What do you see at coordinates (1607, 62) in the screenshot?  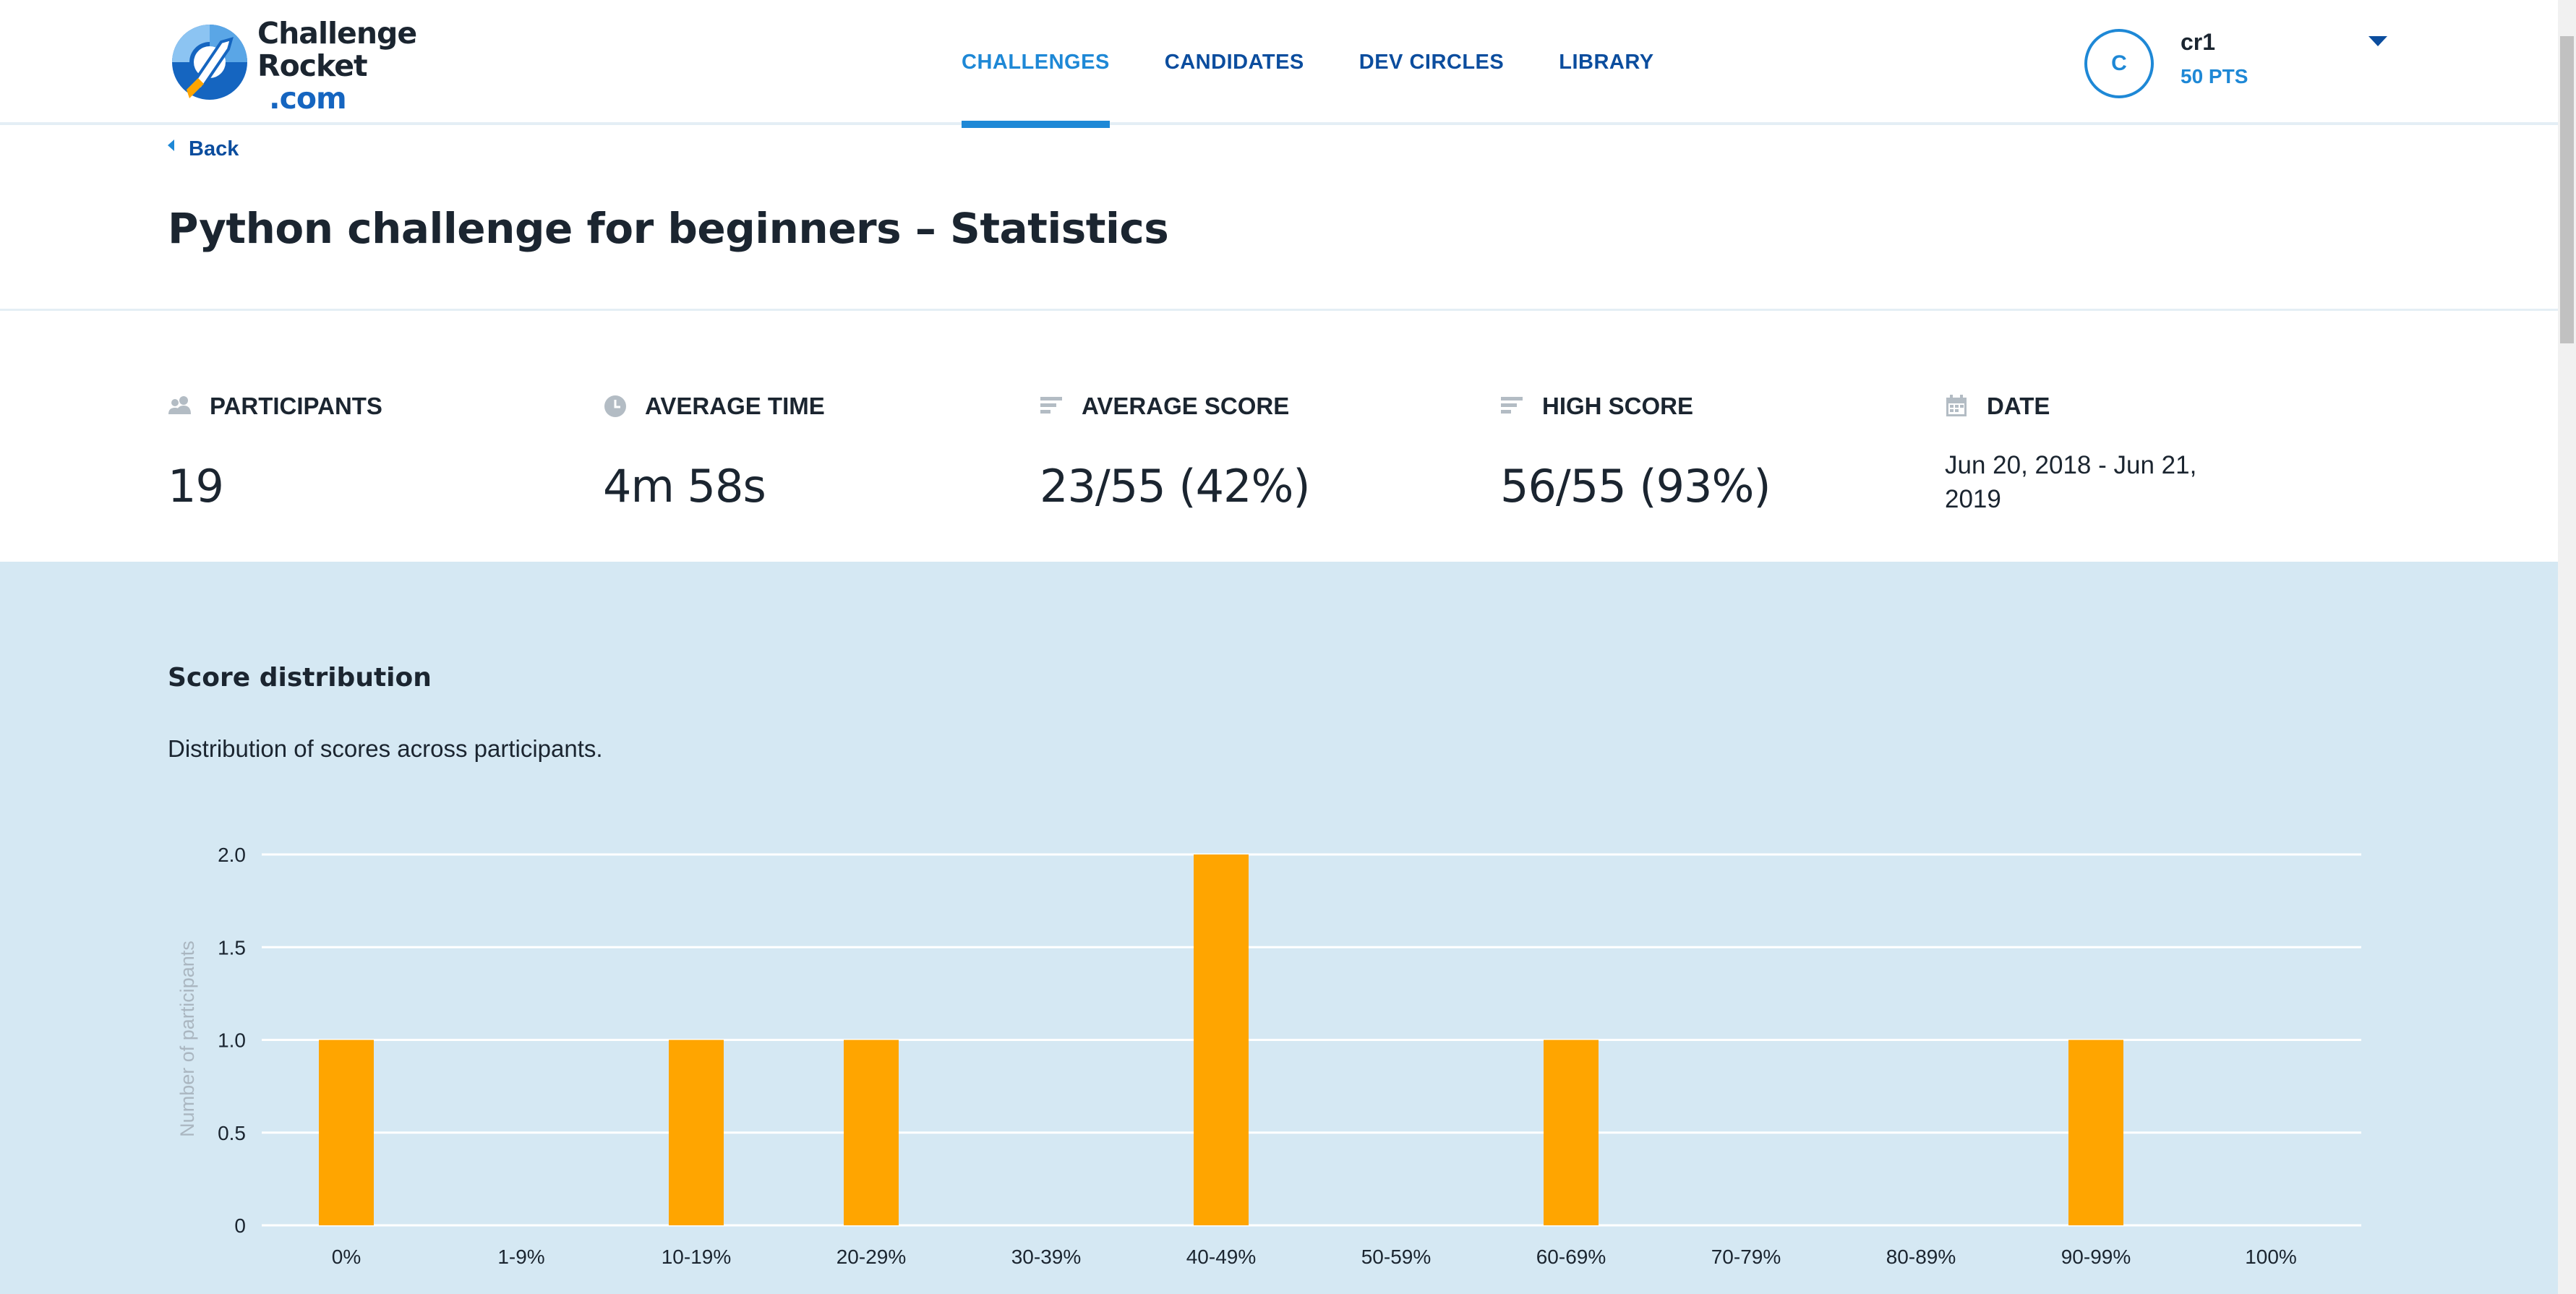 I see `nav-library: LIBRARY` at bounding box center [1607, 62].